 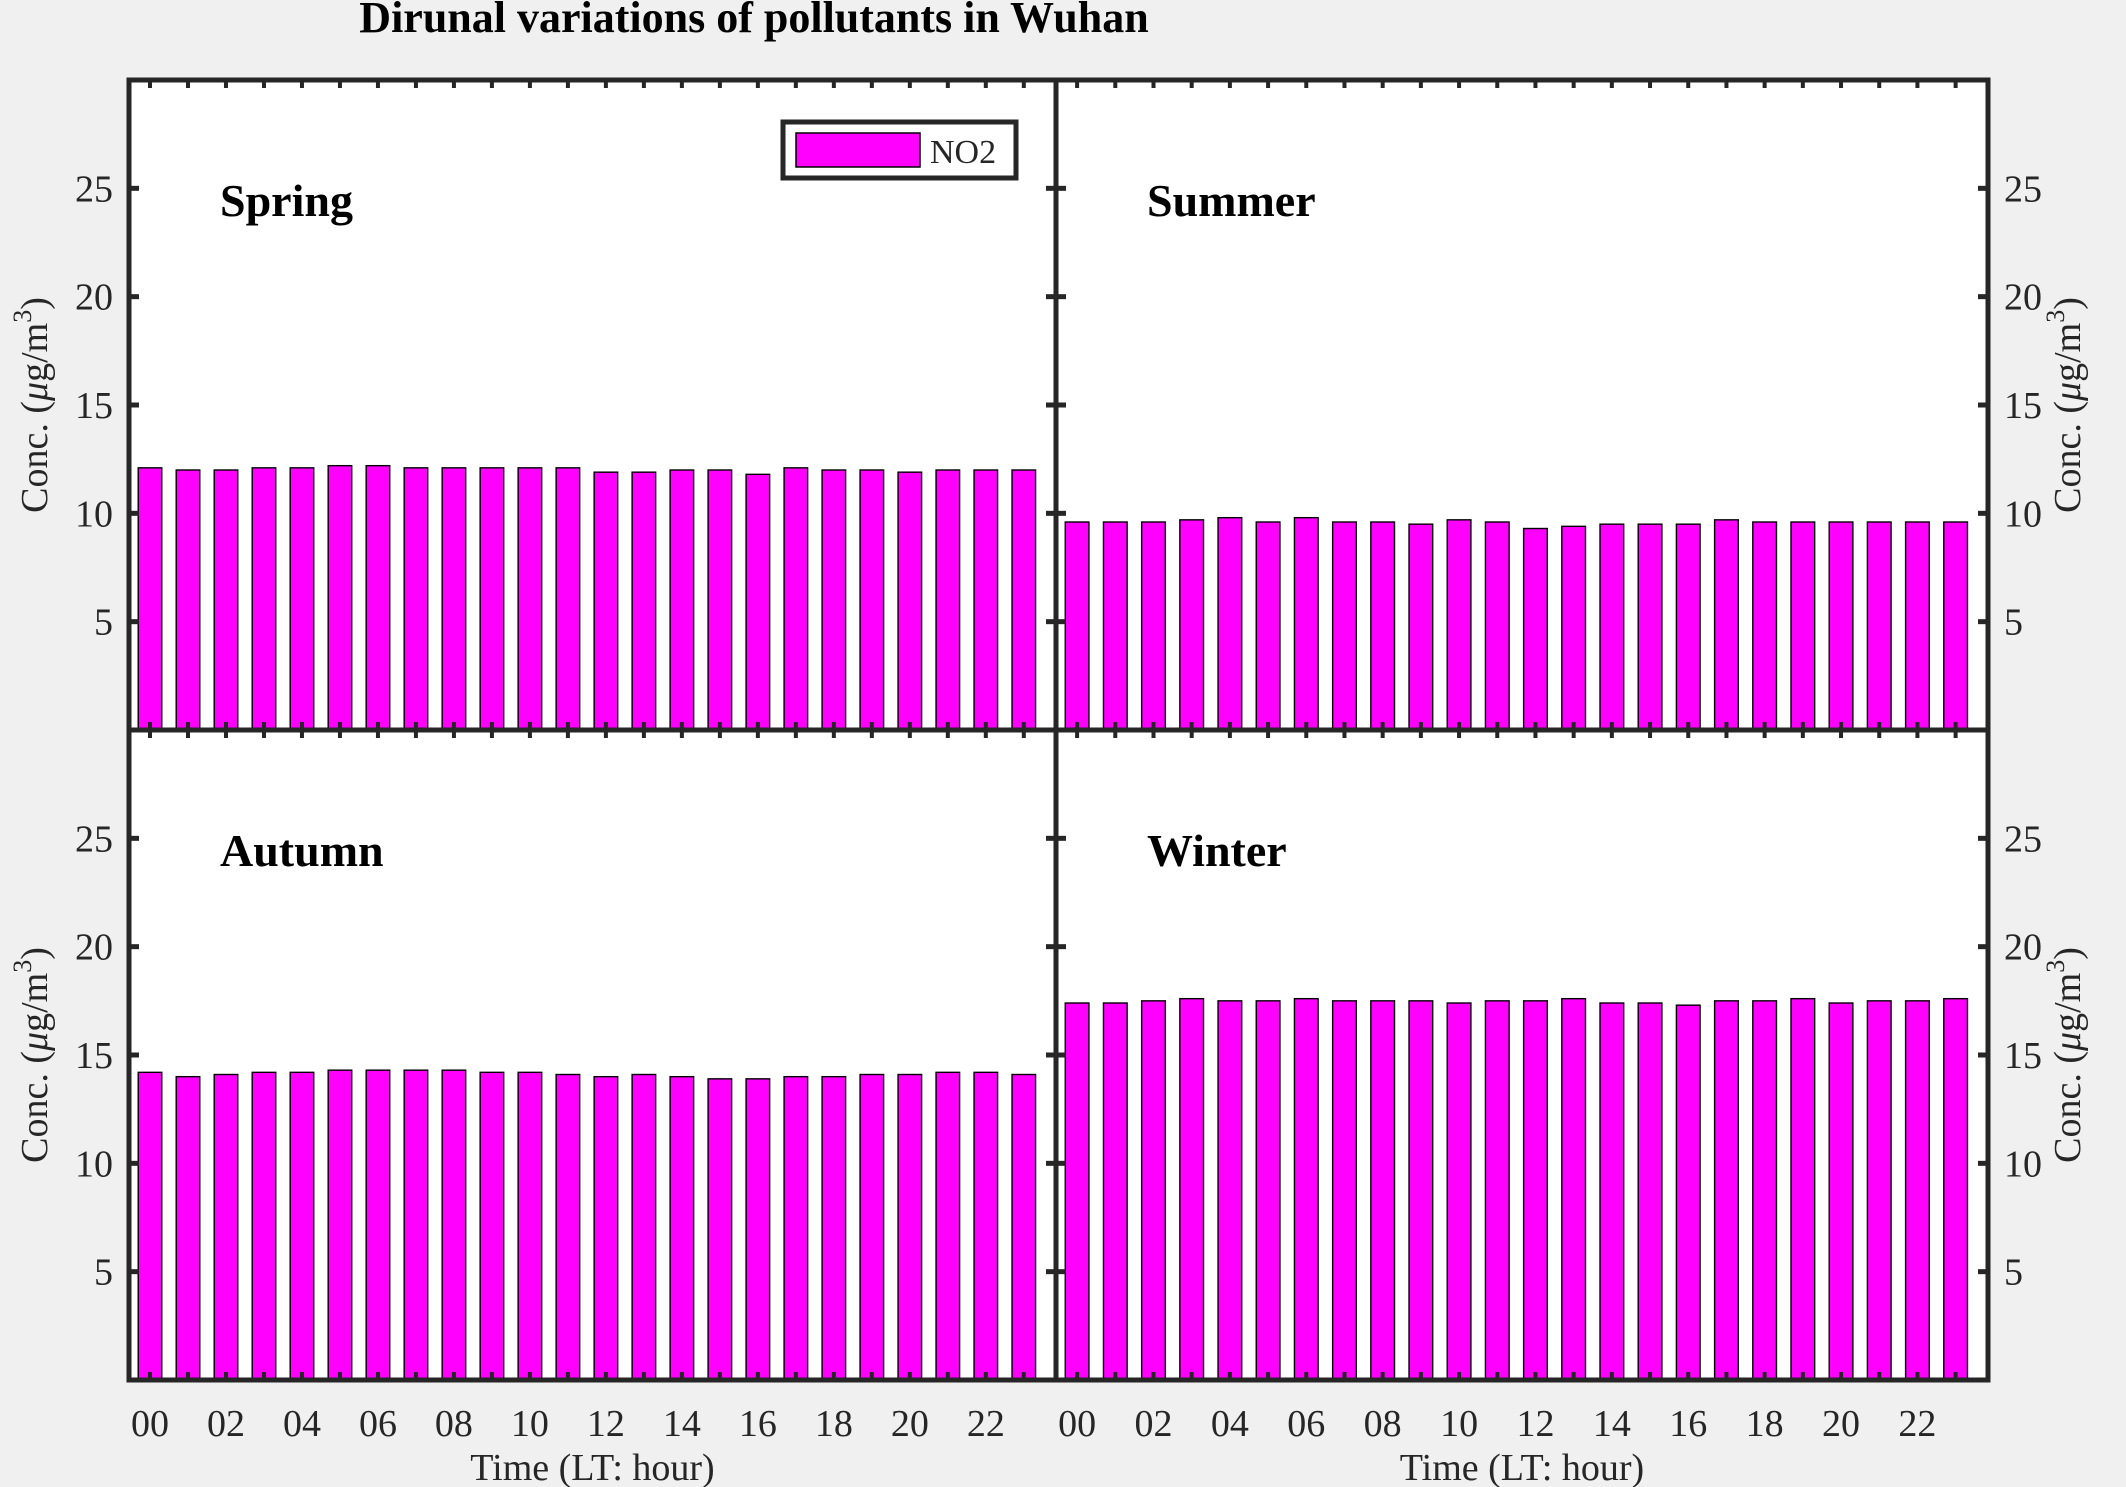 What do you see at coordinates (986, 1424) in the screenshot?
I see `x-tick-label: 22` at bounding box center [986, 1424].